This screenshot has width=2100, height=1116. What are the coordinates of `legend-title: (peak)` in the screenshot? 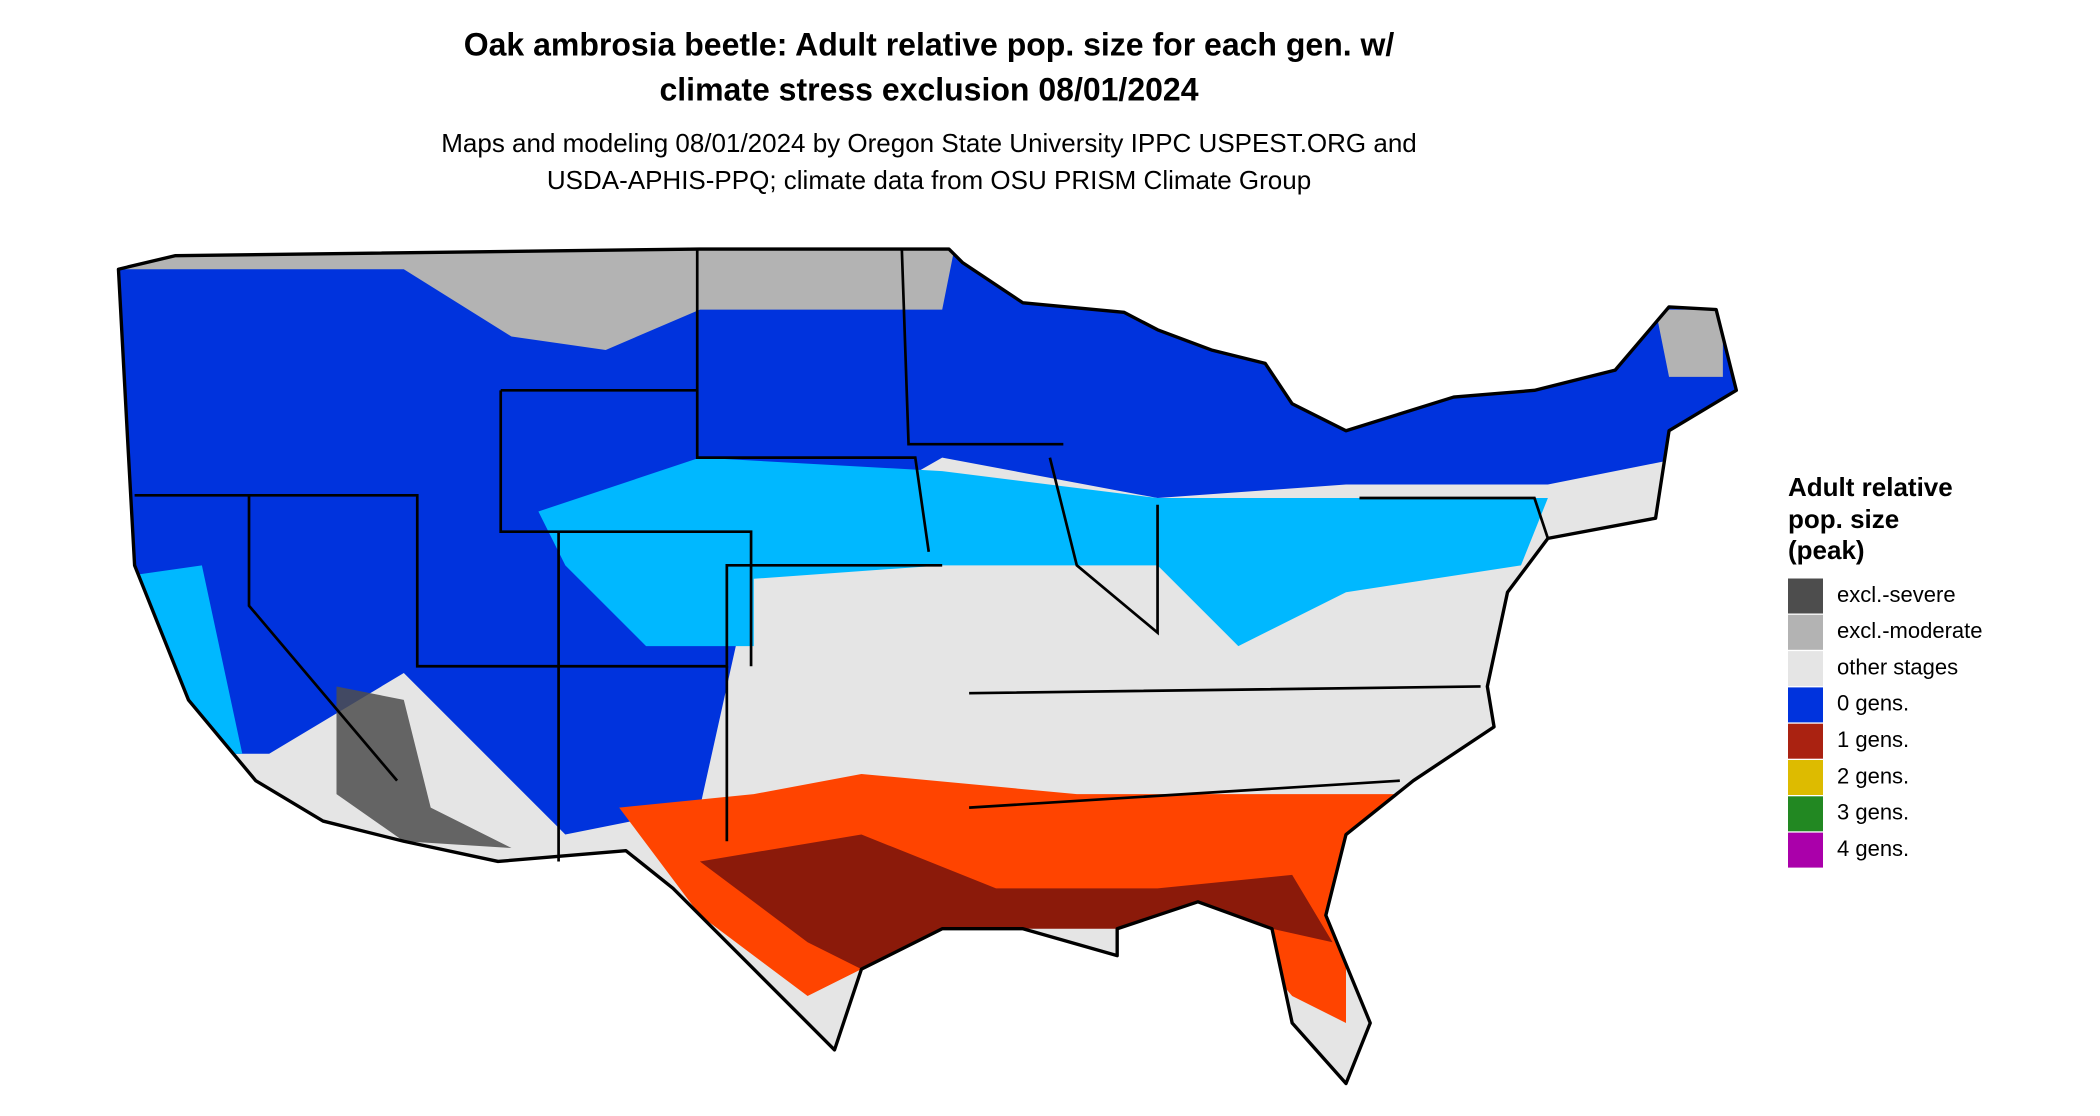 It's located at (1826, 550).